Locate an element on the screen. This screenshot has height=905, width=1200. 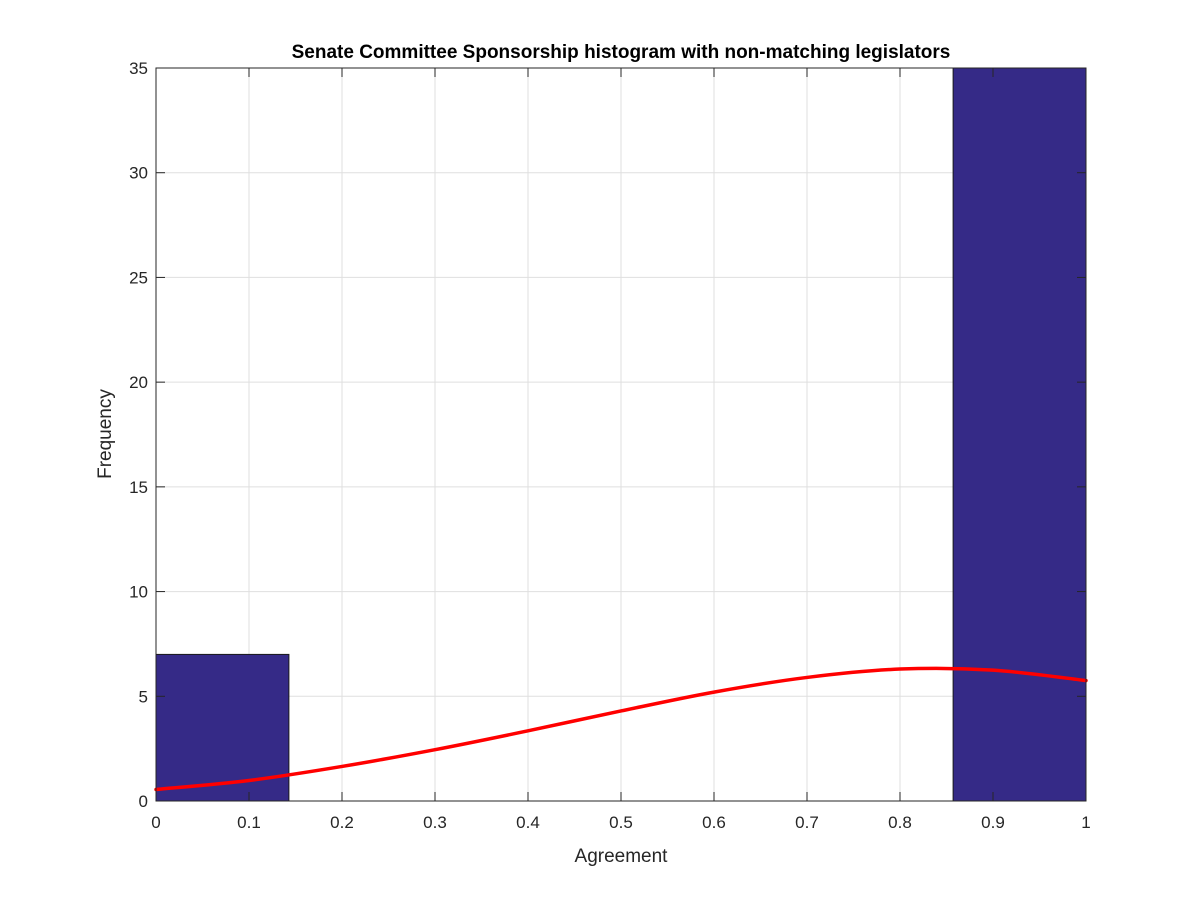
x-tick-label: 0.7 is located at coordinates (807, 822).